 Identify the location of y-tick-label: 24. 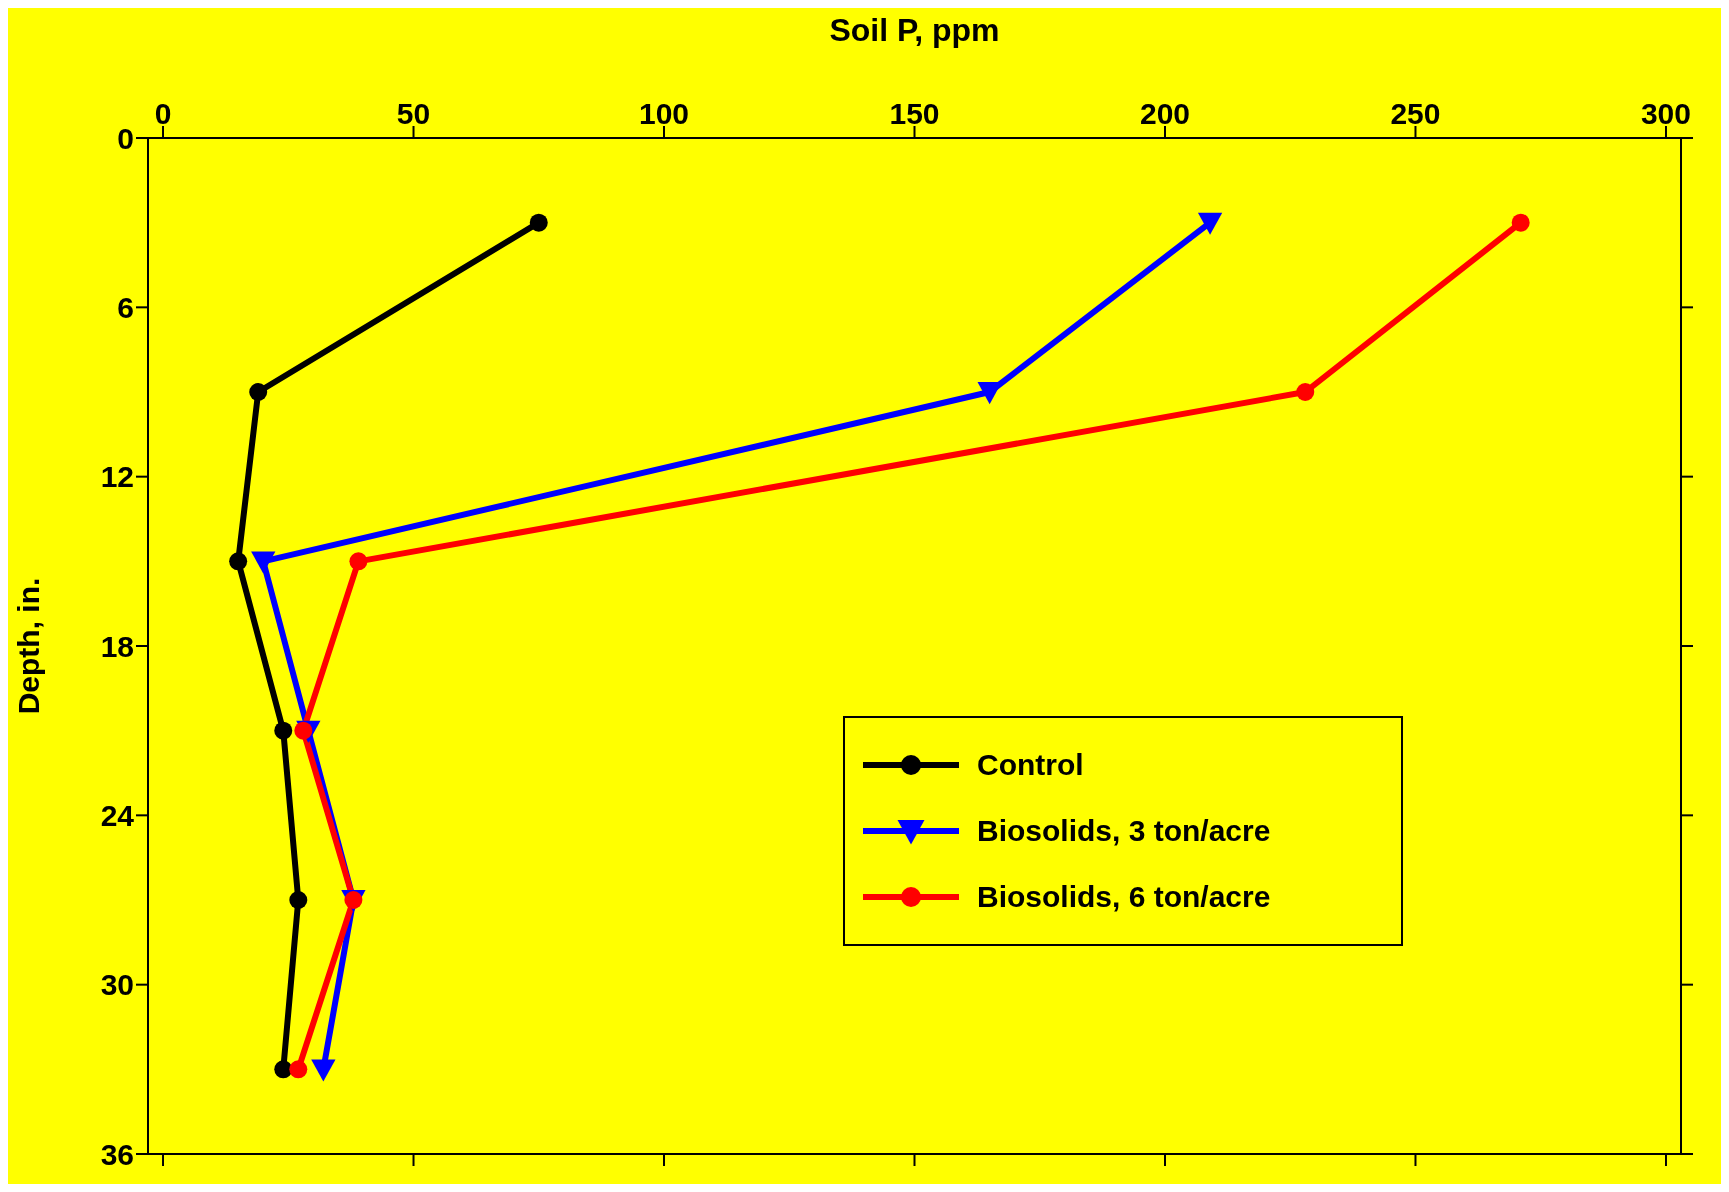
(117, 815).